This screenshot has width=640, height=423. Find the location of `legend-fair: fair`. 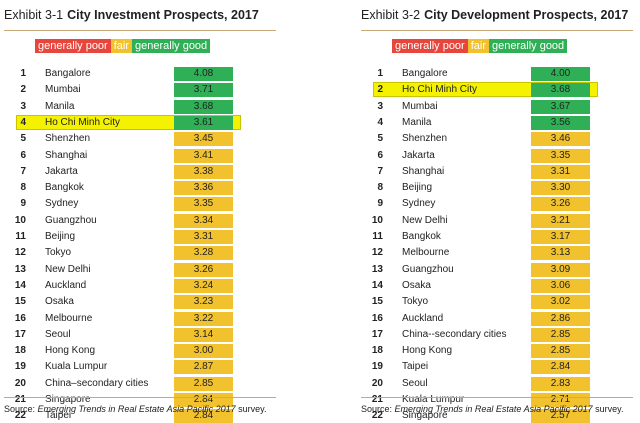

legend-fair: fair is located at coordinates (121, 46).